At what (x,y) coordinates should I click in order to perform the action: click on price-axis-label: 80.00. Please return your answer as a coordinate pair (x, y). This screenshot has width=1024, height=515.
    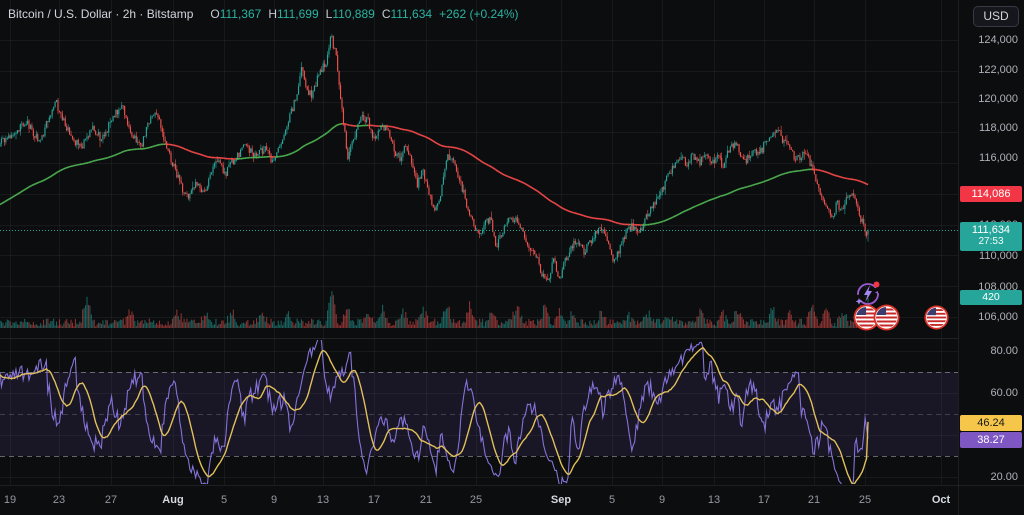
    Looking at the image, I should click on (1004, 351).